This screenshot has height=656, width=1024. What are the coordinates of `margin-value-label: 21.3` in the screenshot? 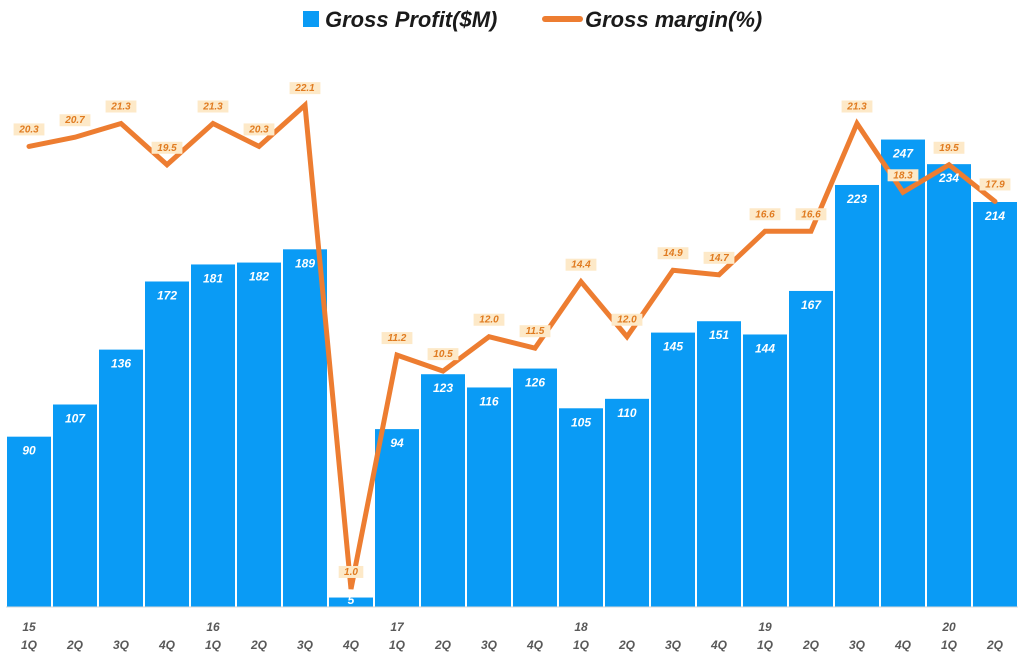 It's located at (120, 106).